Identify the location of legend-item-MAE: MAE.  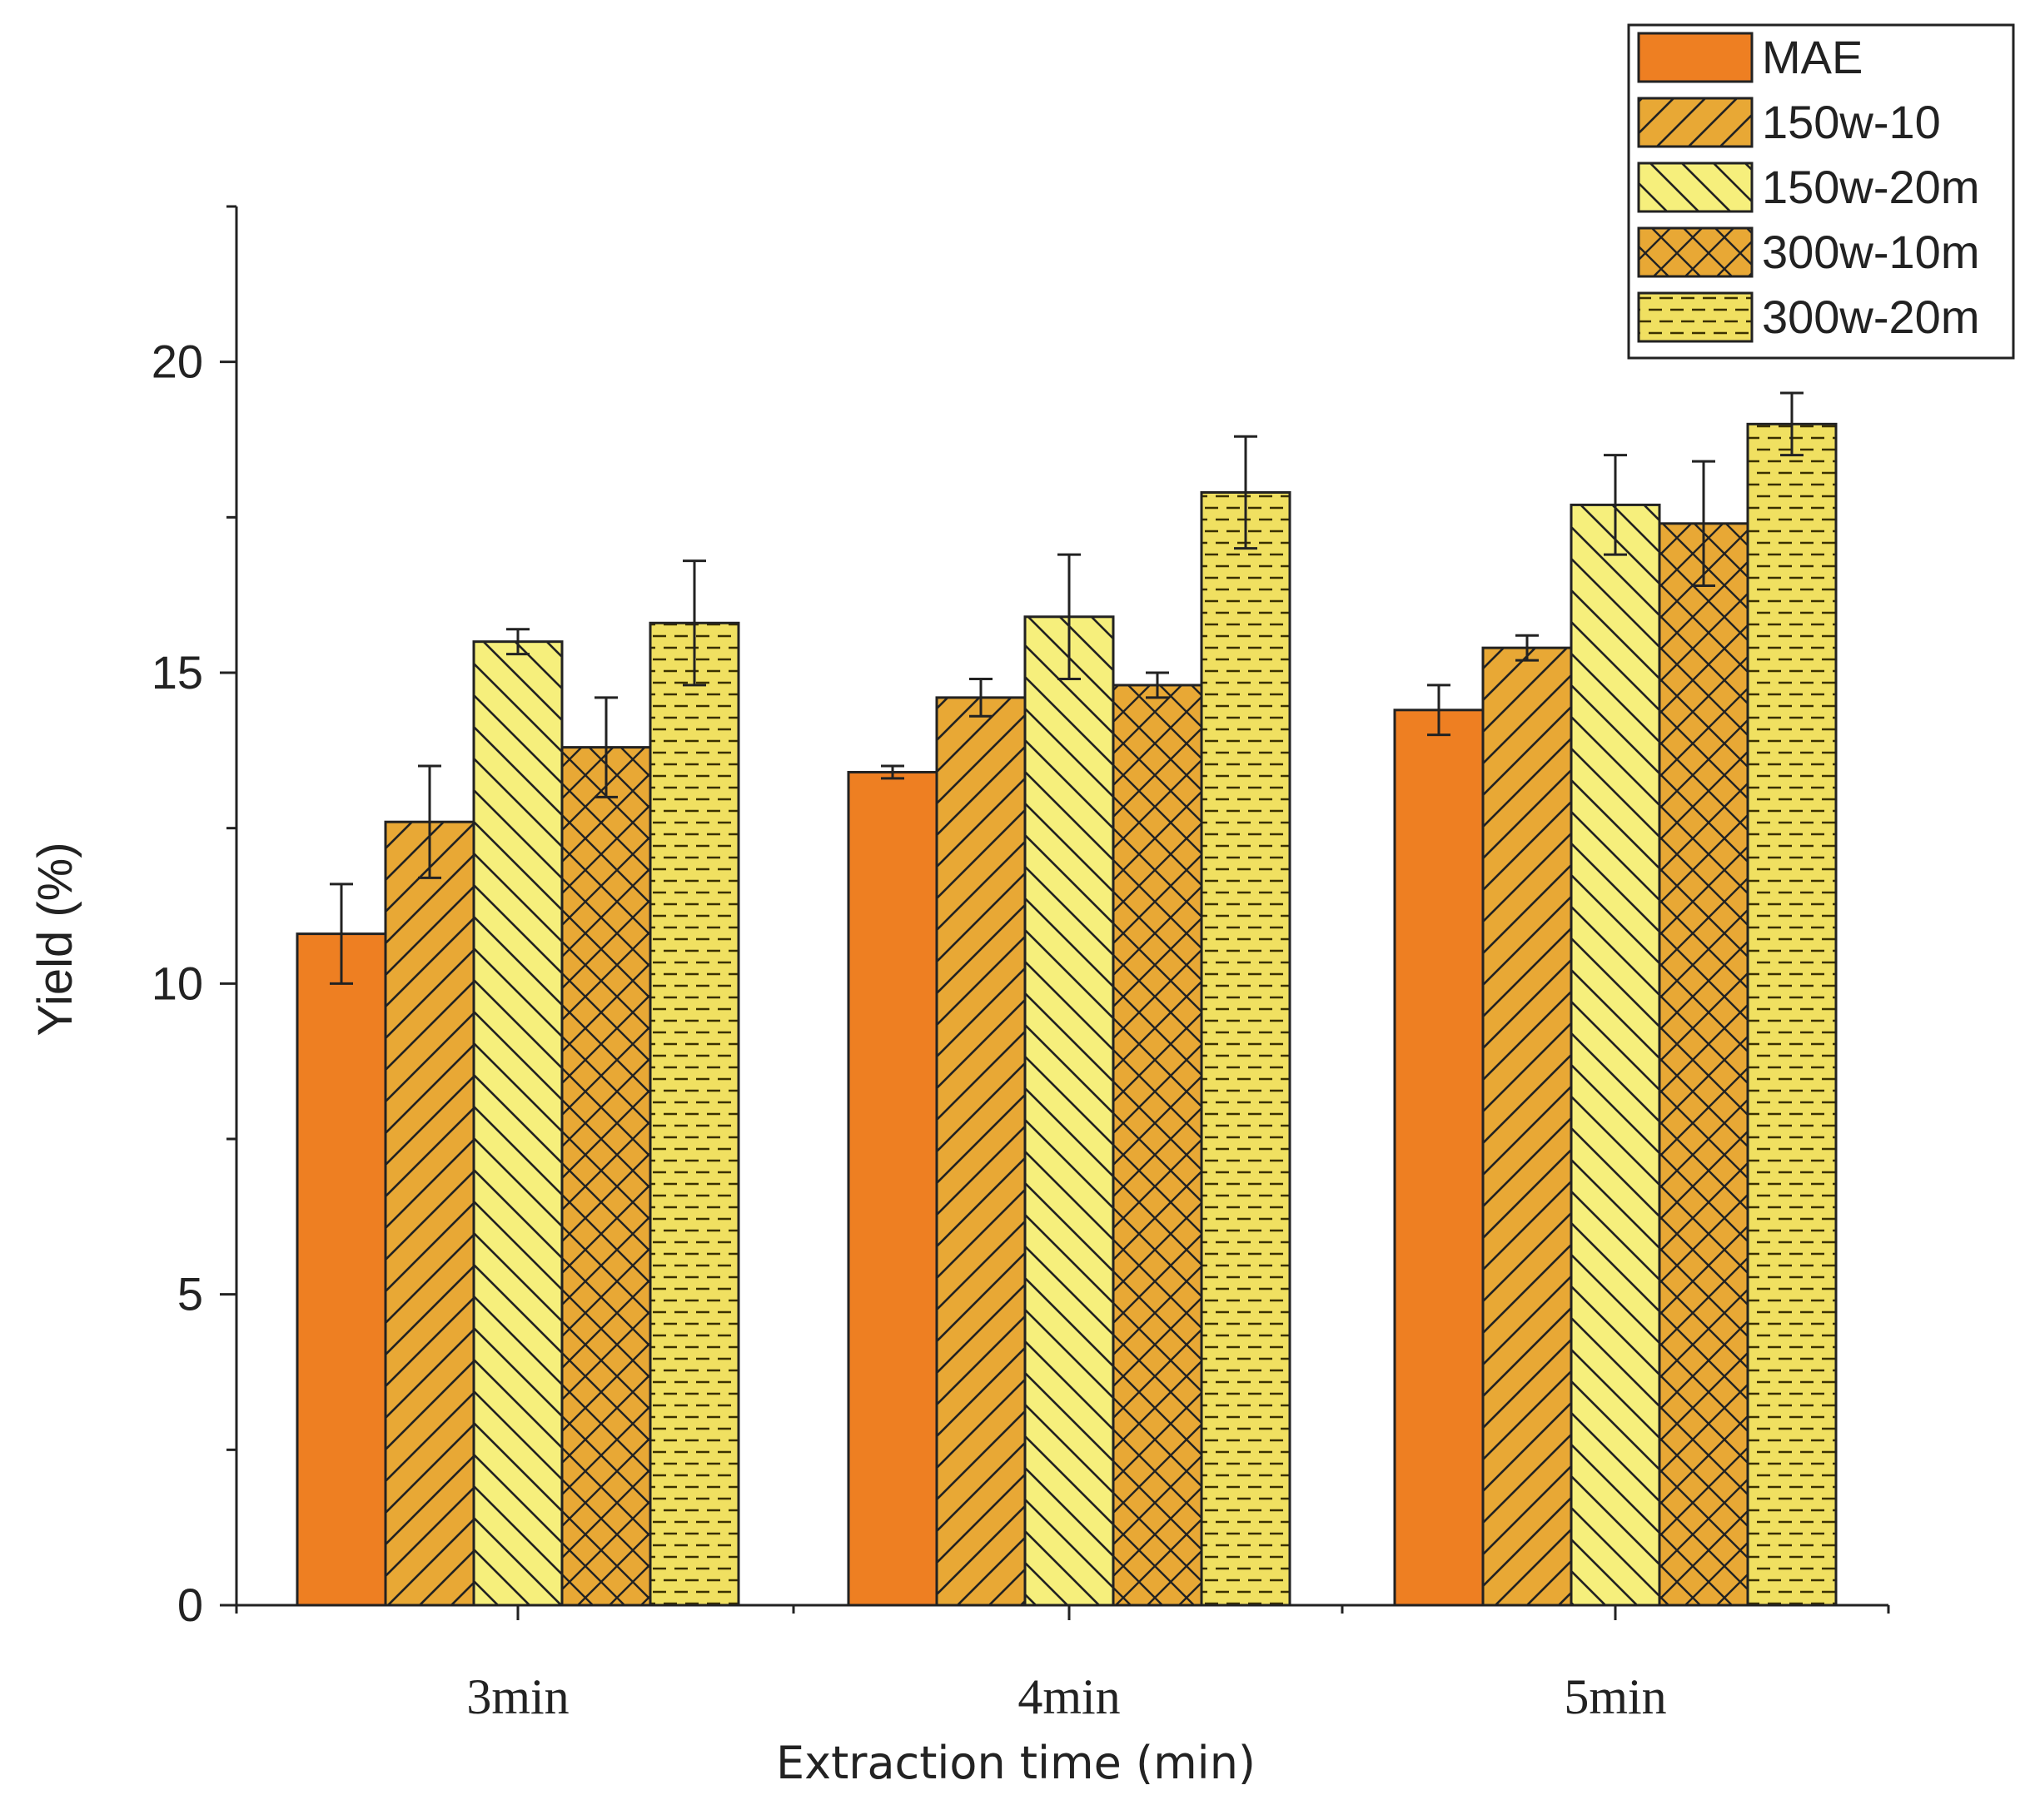
(1750, 57).